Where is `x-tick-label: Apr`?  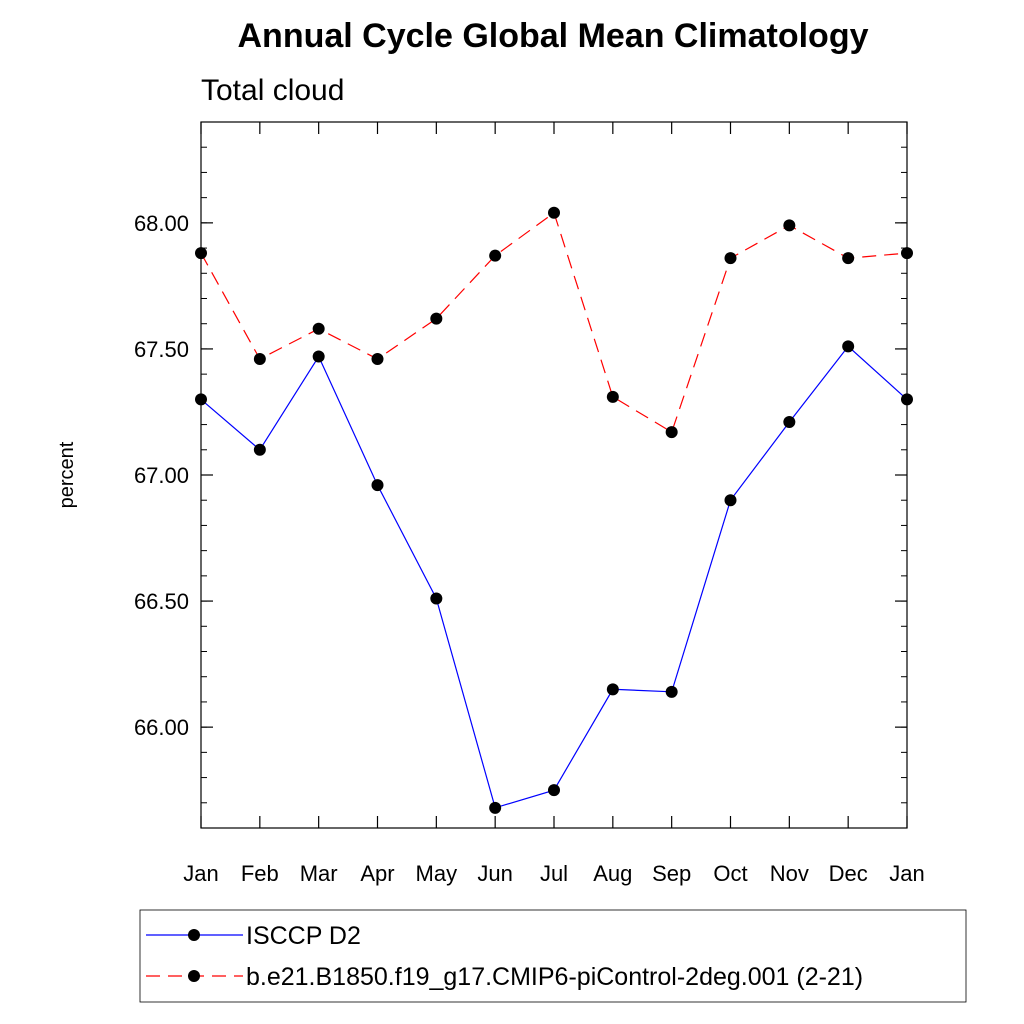 x-tick-label: Apr is located at coordinates (377, 873).